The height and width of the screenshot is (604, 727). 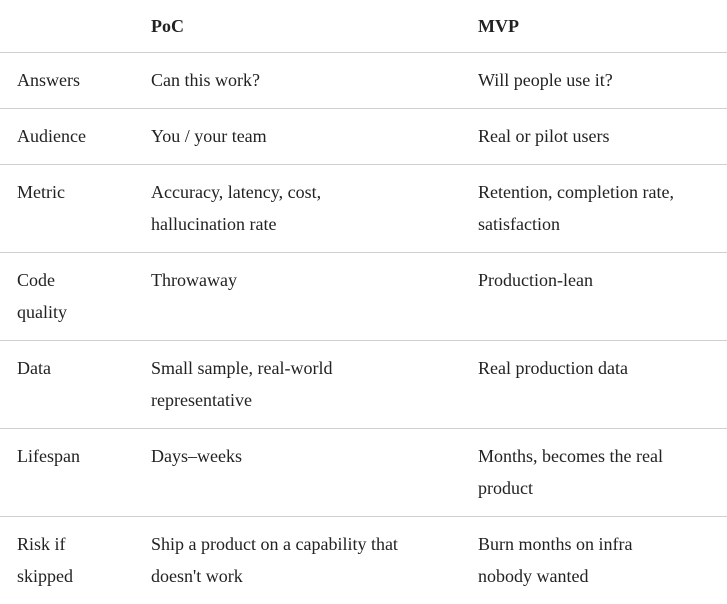 What do you see at coordinates (602, 456) in the screenshot?
I see `cell-text: Months, becomes the real` at bounding box center [602, 456].